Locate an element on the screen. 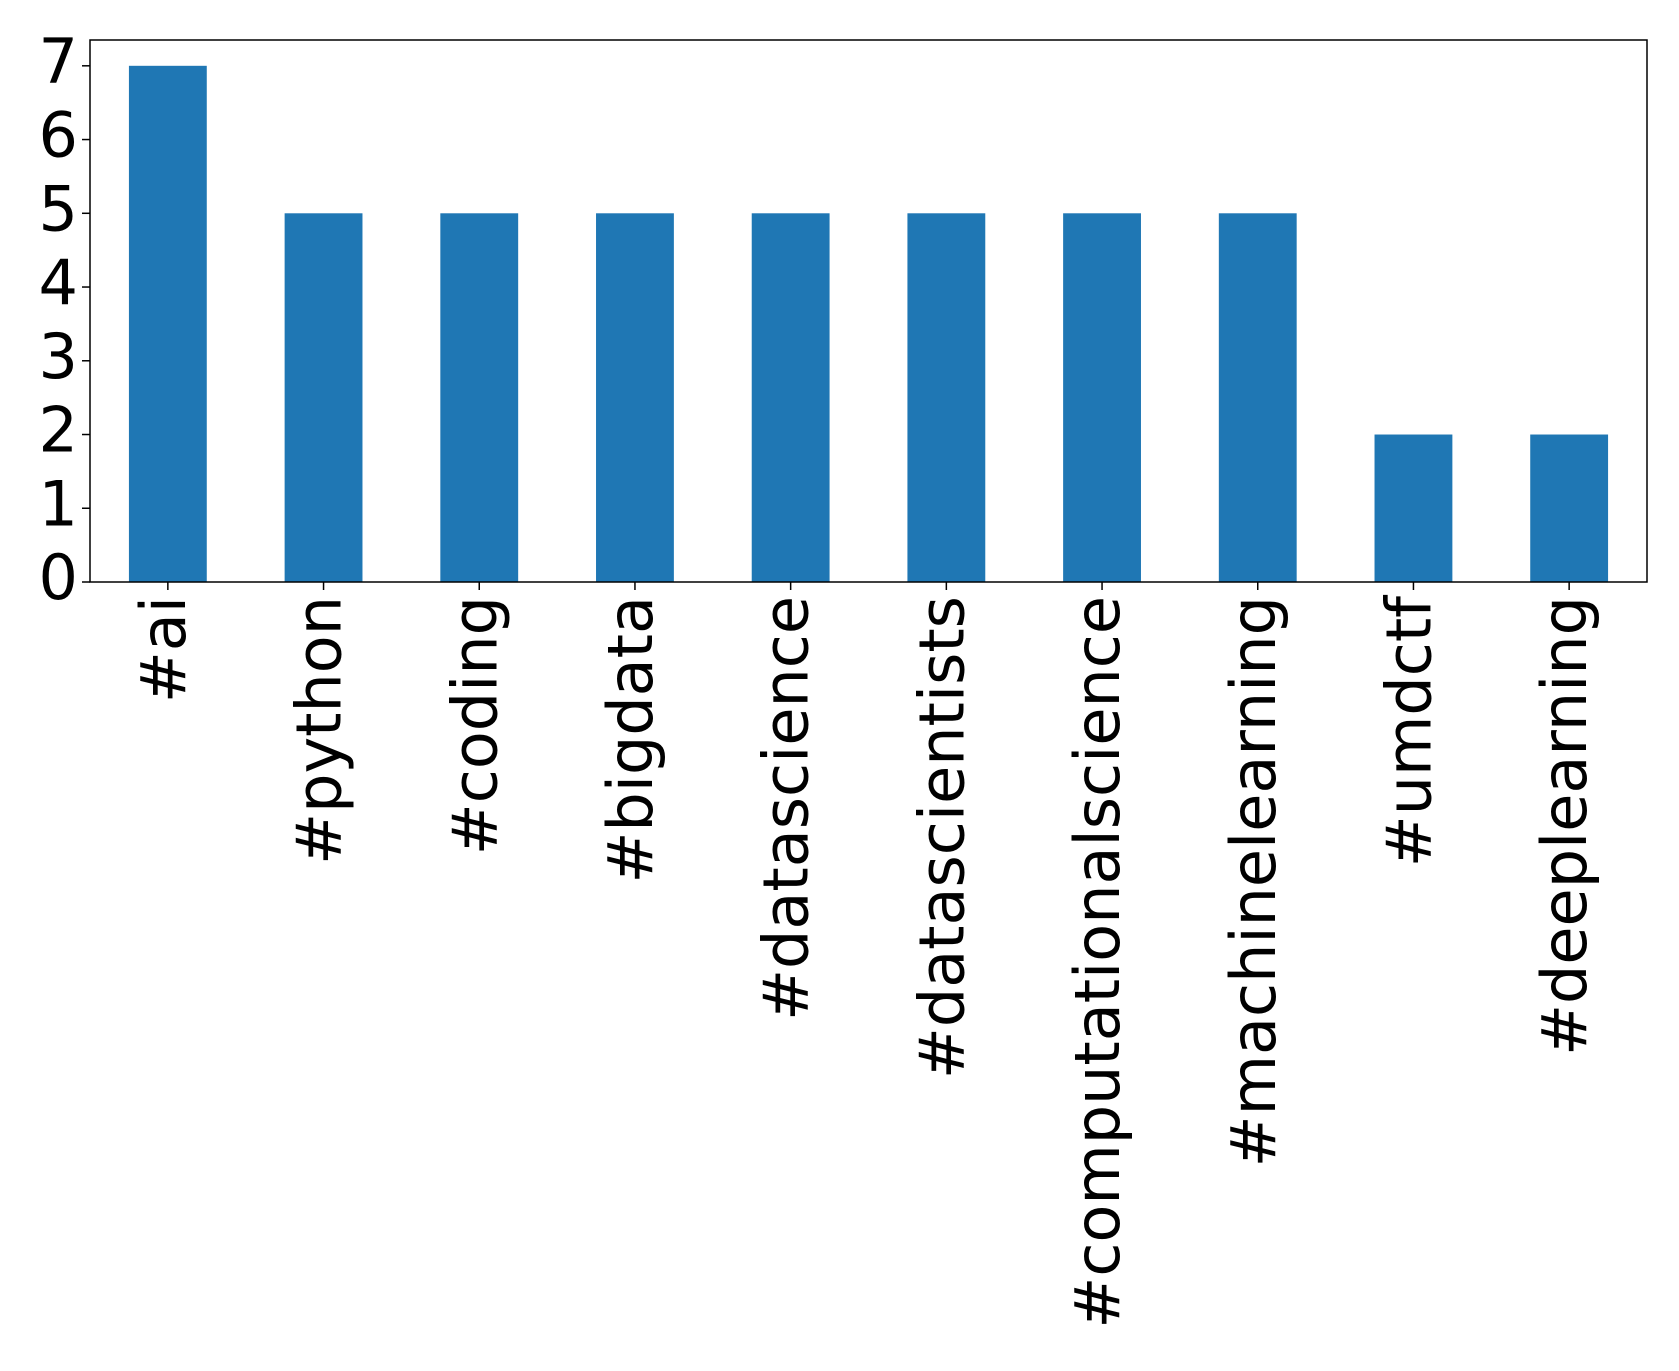  x-tick-label: #deeplearning is located at coordinates (1564, 826).